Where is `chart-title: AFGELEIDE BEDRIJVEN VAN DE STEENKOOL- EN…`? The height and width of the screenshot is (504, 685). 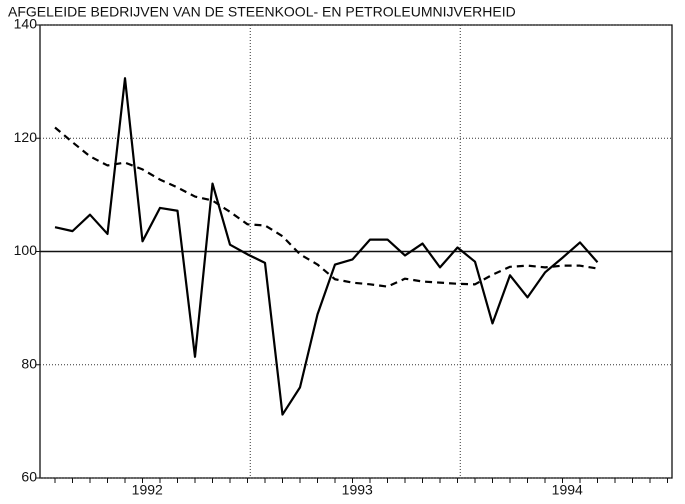 chart-title: AFGELEIDE BEDRIJVEN VAN DE STEENKOOL- EN… is located at coordinates (262, 12).